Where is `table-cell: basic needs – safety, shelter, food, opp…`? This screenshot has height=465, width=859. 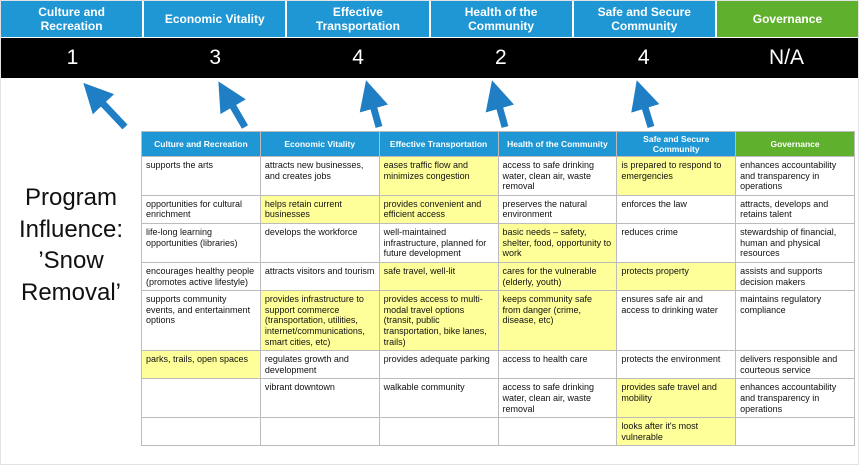 table-cell: basic needs – safety, shelter, food, opp… is located at coordinates (557, 243).